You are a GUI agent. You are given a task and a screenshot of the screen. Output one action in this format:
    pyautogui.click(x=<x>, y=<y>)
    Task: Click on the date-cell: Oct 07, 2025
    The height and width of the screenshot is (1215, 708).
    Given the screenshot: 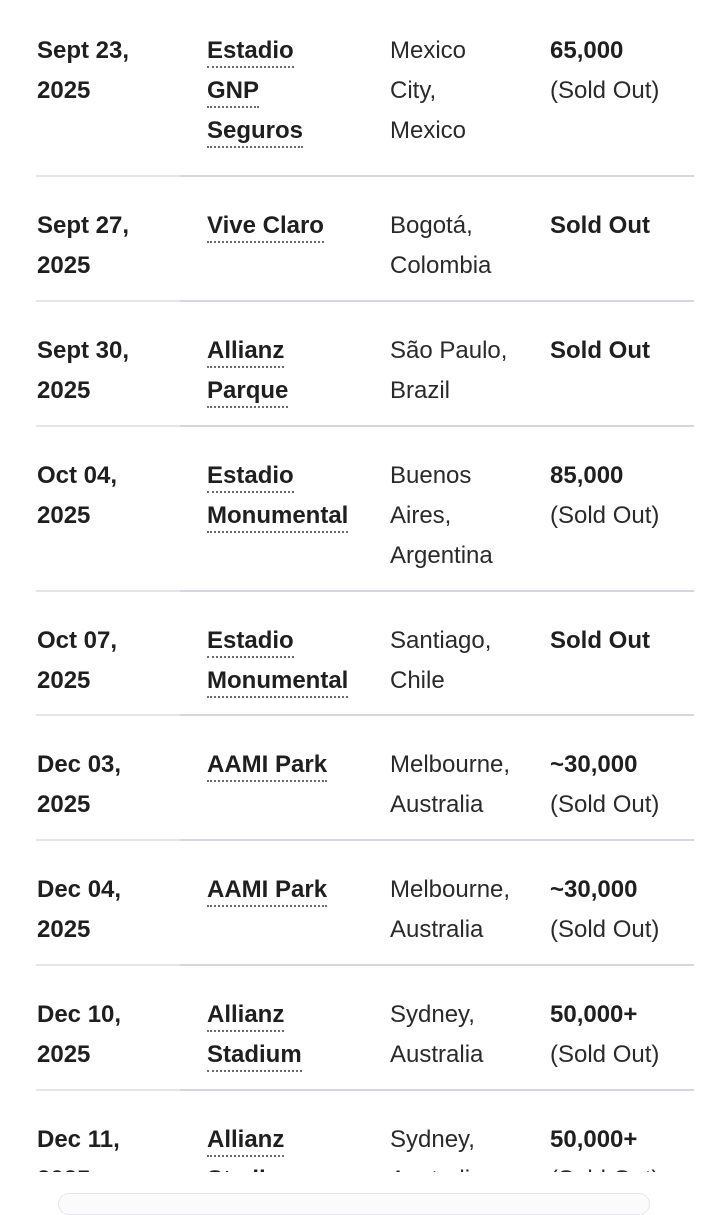 What is the action you would take?
    pyautogui.click(x=77, y=660)
    